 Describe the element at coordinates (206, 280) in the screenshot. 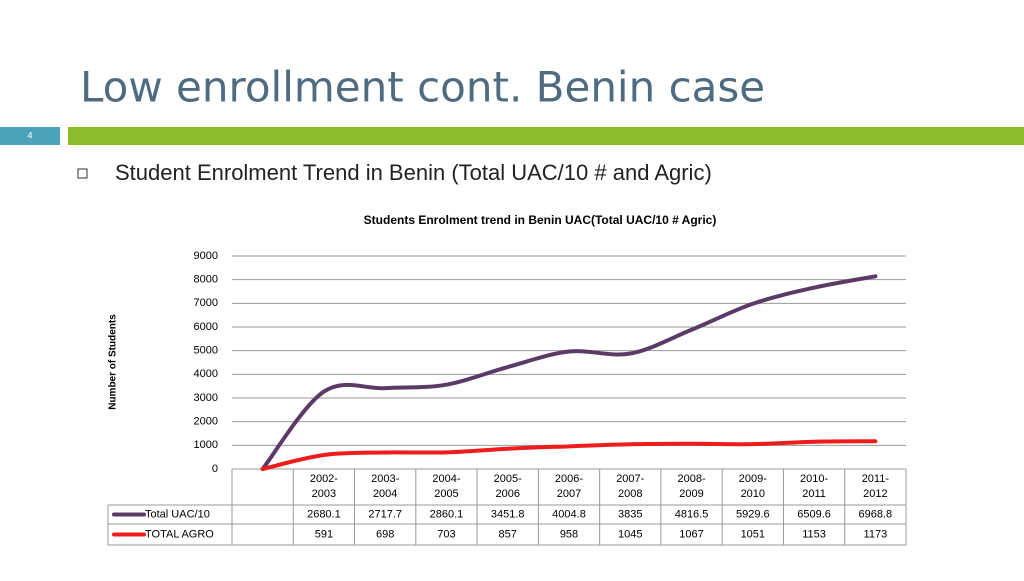

I see `y-tick-label: 8000` at that location.